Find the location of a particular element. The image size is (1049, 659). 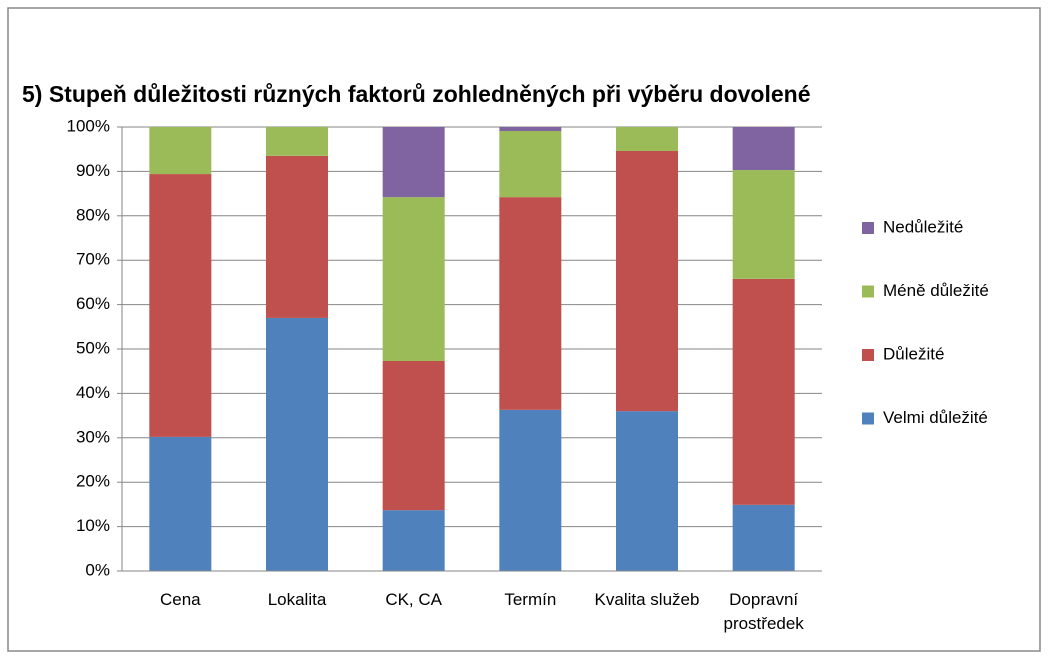

legend-label: Velmi důležité is located at coordinates (935, 417).